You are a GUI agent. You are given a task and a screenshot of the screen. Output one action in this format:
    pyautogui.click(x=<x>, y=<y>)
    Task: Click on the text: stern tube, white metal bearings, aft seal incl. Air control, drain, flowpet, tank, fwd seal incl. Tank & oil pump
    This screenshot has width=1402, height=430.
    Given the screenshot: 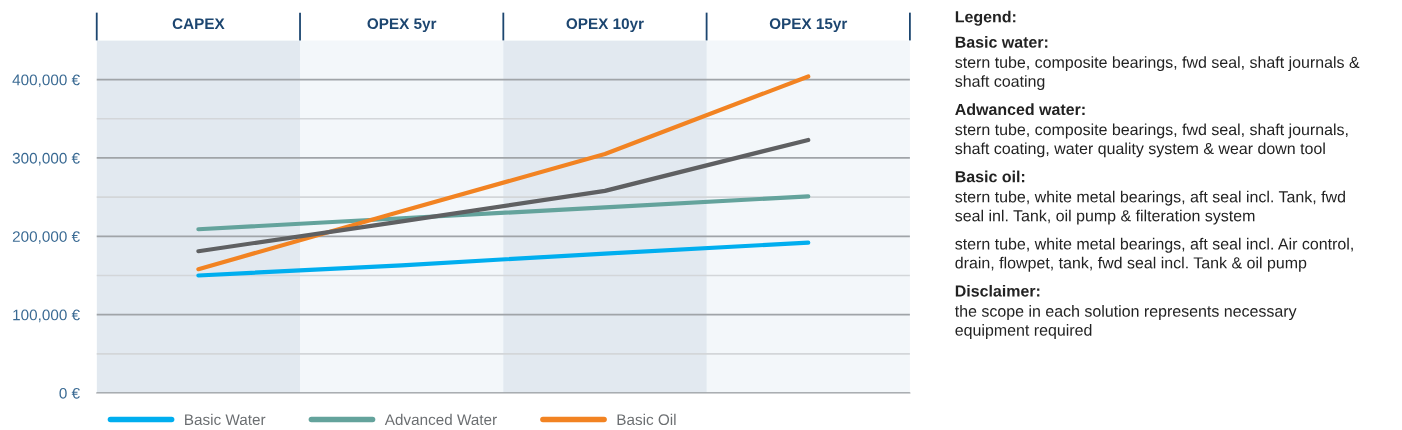 What is the action you would take?
    pyautogui.click(x=1154, y=254)
    